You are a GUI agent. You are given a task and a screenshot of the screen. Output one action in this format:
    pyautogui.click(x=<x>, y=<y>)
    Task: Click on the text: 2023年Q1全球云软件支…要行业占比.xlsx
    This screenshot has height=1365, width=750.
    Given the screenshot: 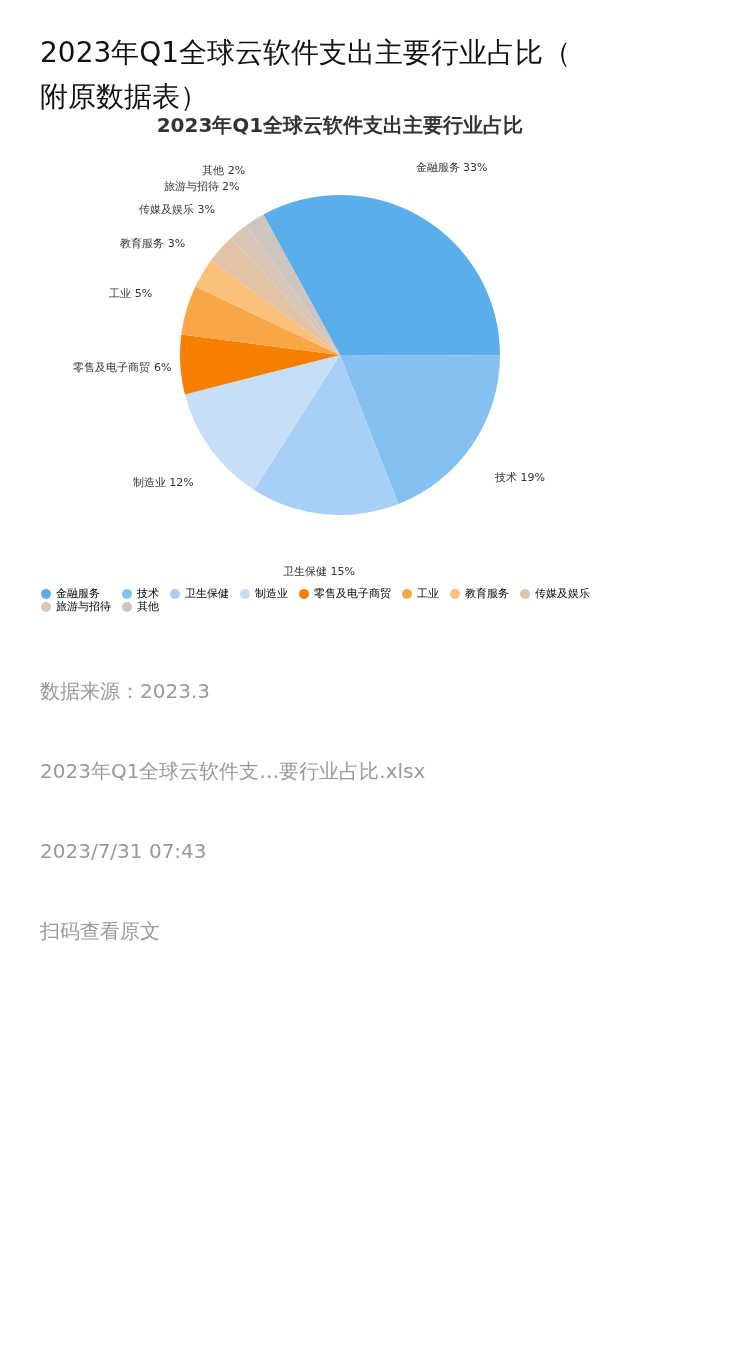 What is the action you would take?
    pyautogui.click(x=233, y=771)
    